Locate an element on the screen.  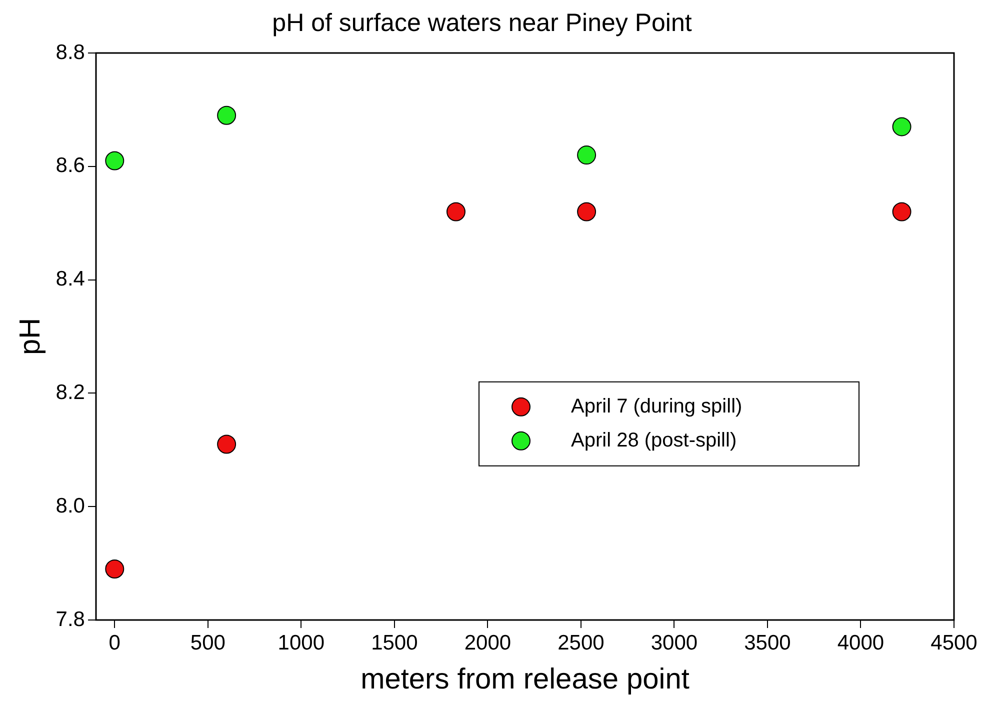
x-tick-label: 0 is located at coordinates (114, 642).